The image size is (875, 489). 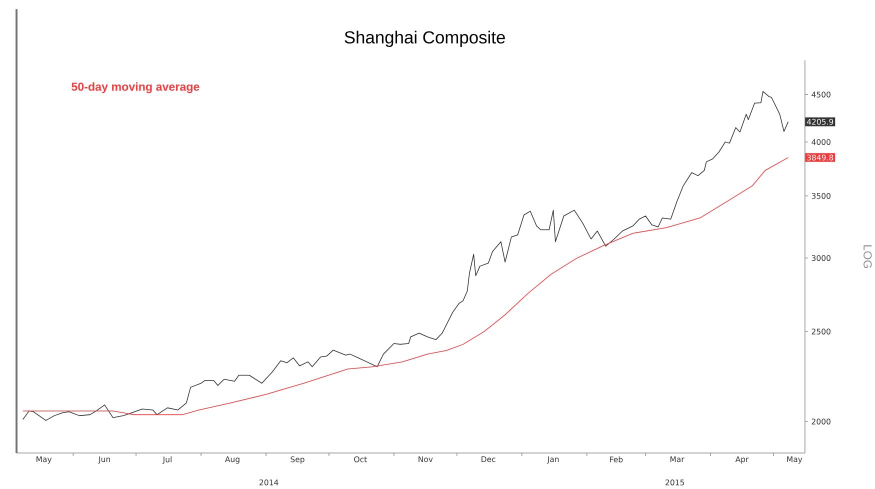 What do you see at coordinates (424, 39) in the screenshot?
I see `chart-title: Shanghai Composite` at bounding box center [424, 39].